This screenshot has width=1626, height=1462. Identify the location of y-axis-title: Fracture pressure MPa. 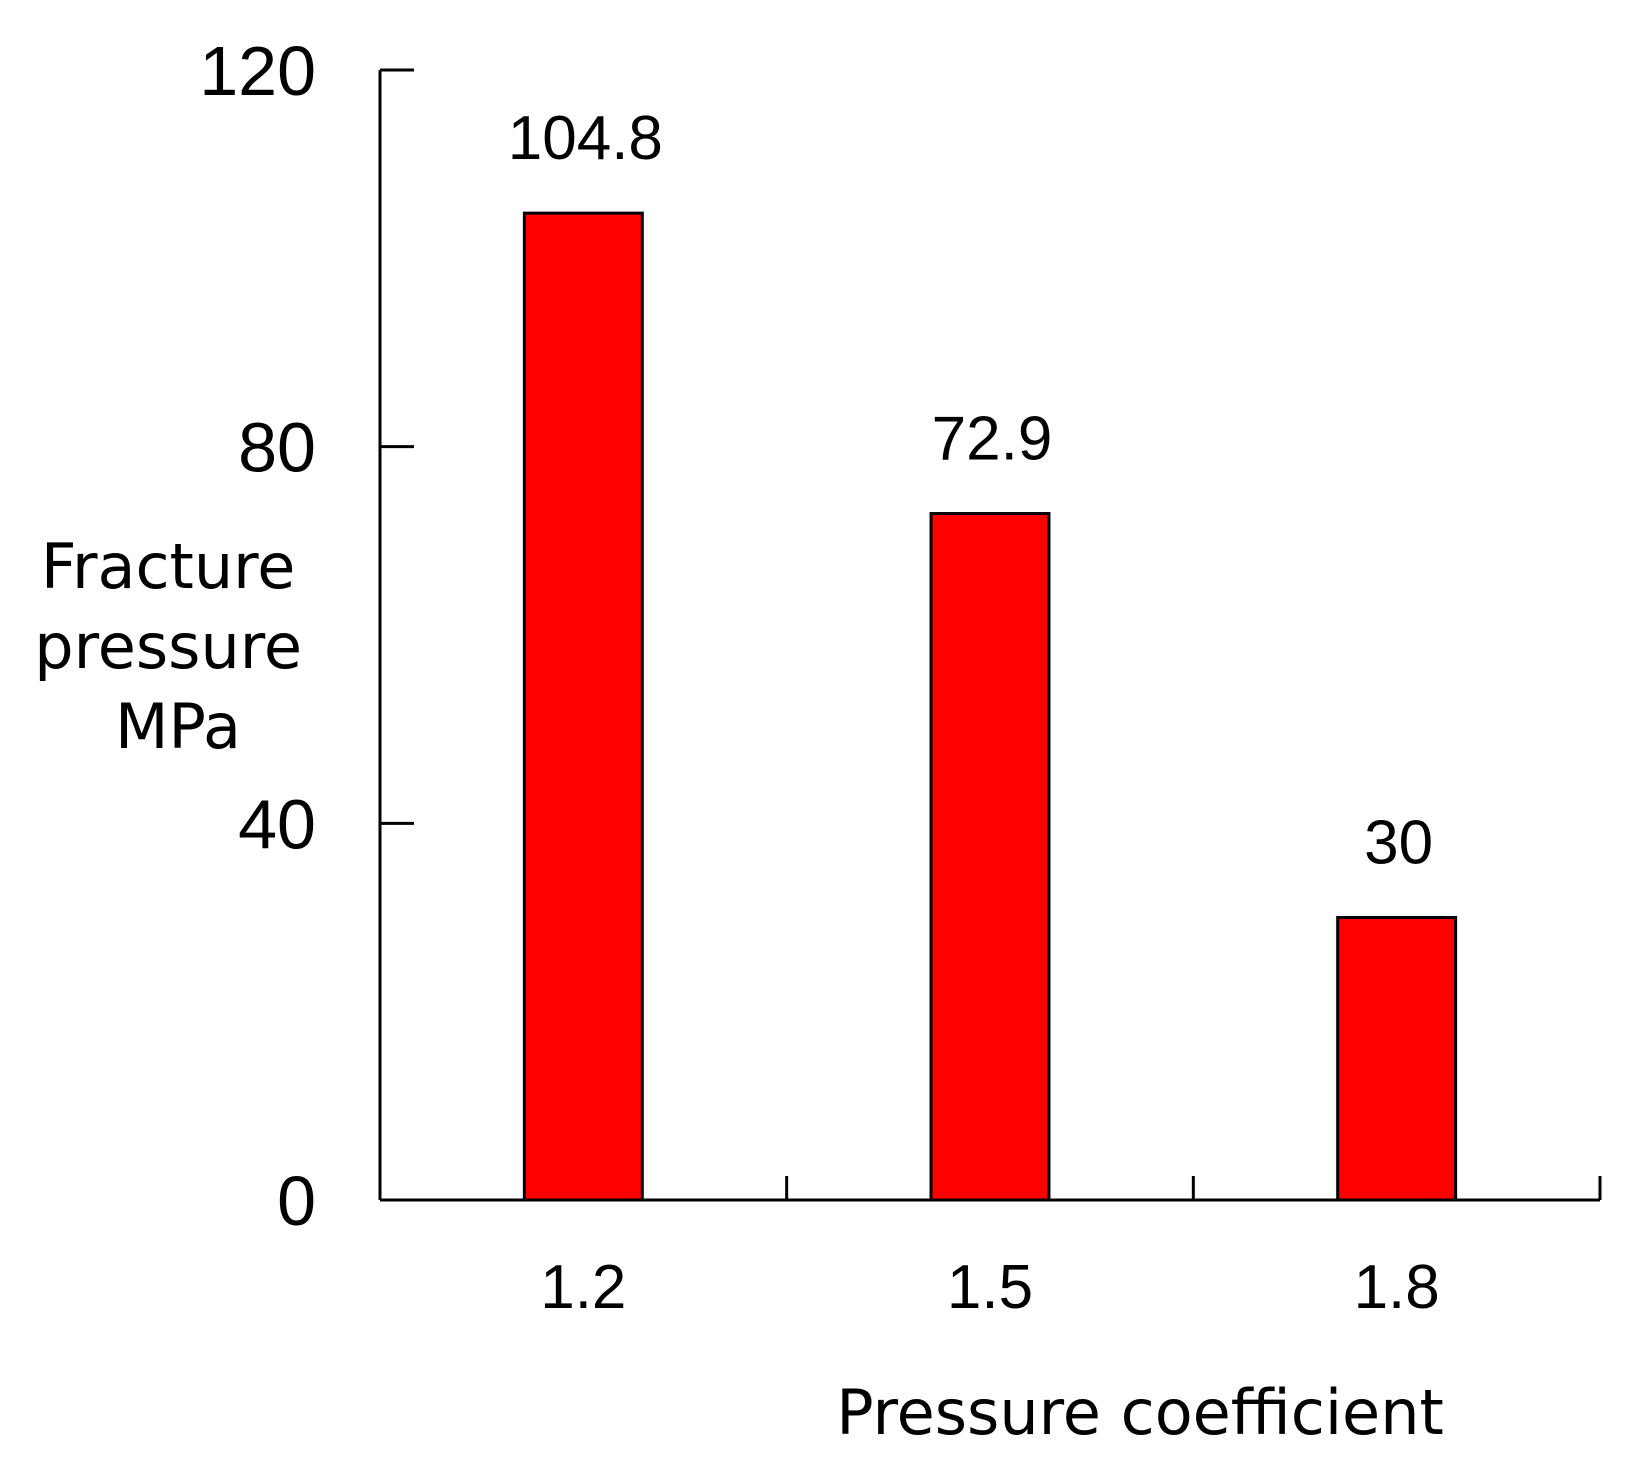
(178, 646).